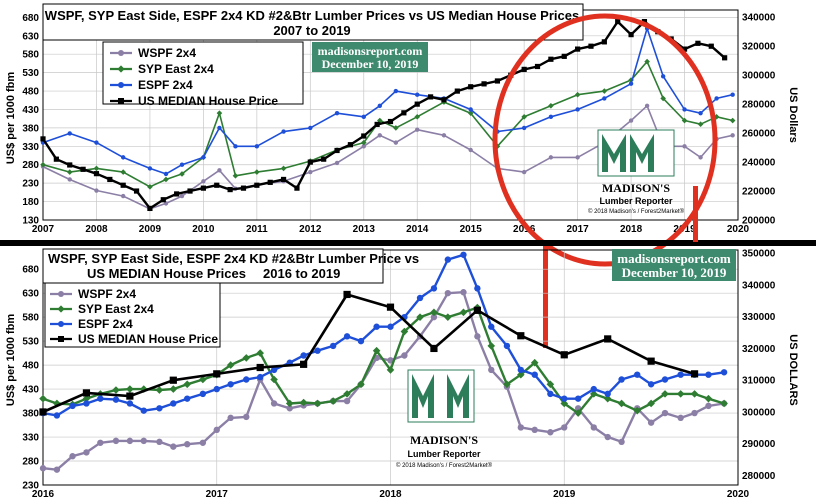  What do you see at coordinates (759, 254) in the screenshot?
I see `y2-tick-label: 350000` at bounding box center [759, 254].